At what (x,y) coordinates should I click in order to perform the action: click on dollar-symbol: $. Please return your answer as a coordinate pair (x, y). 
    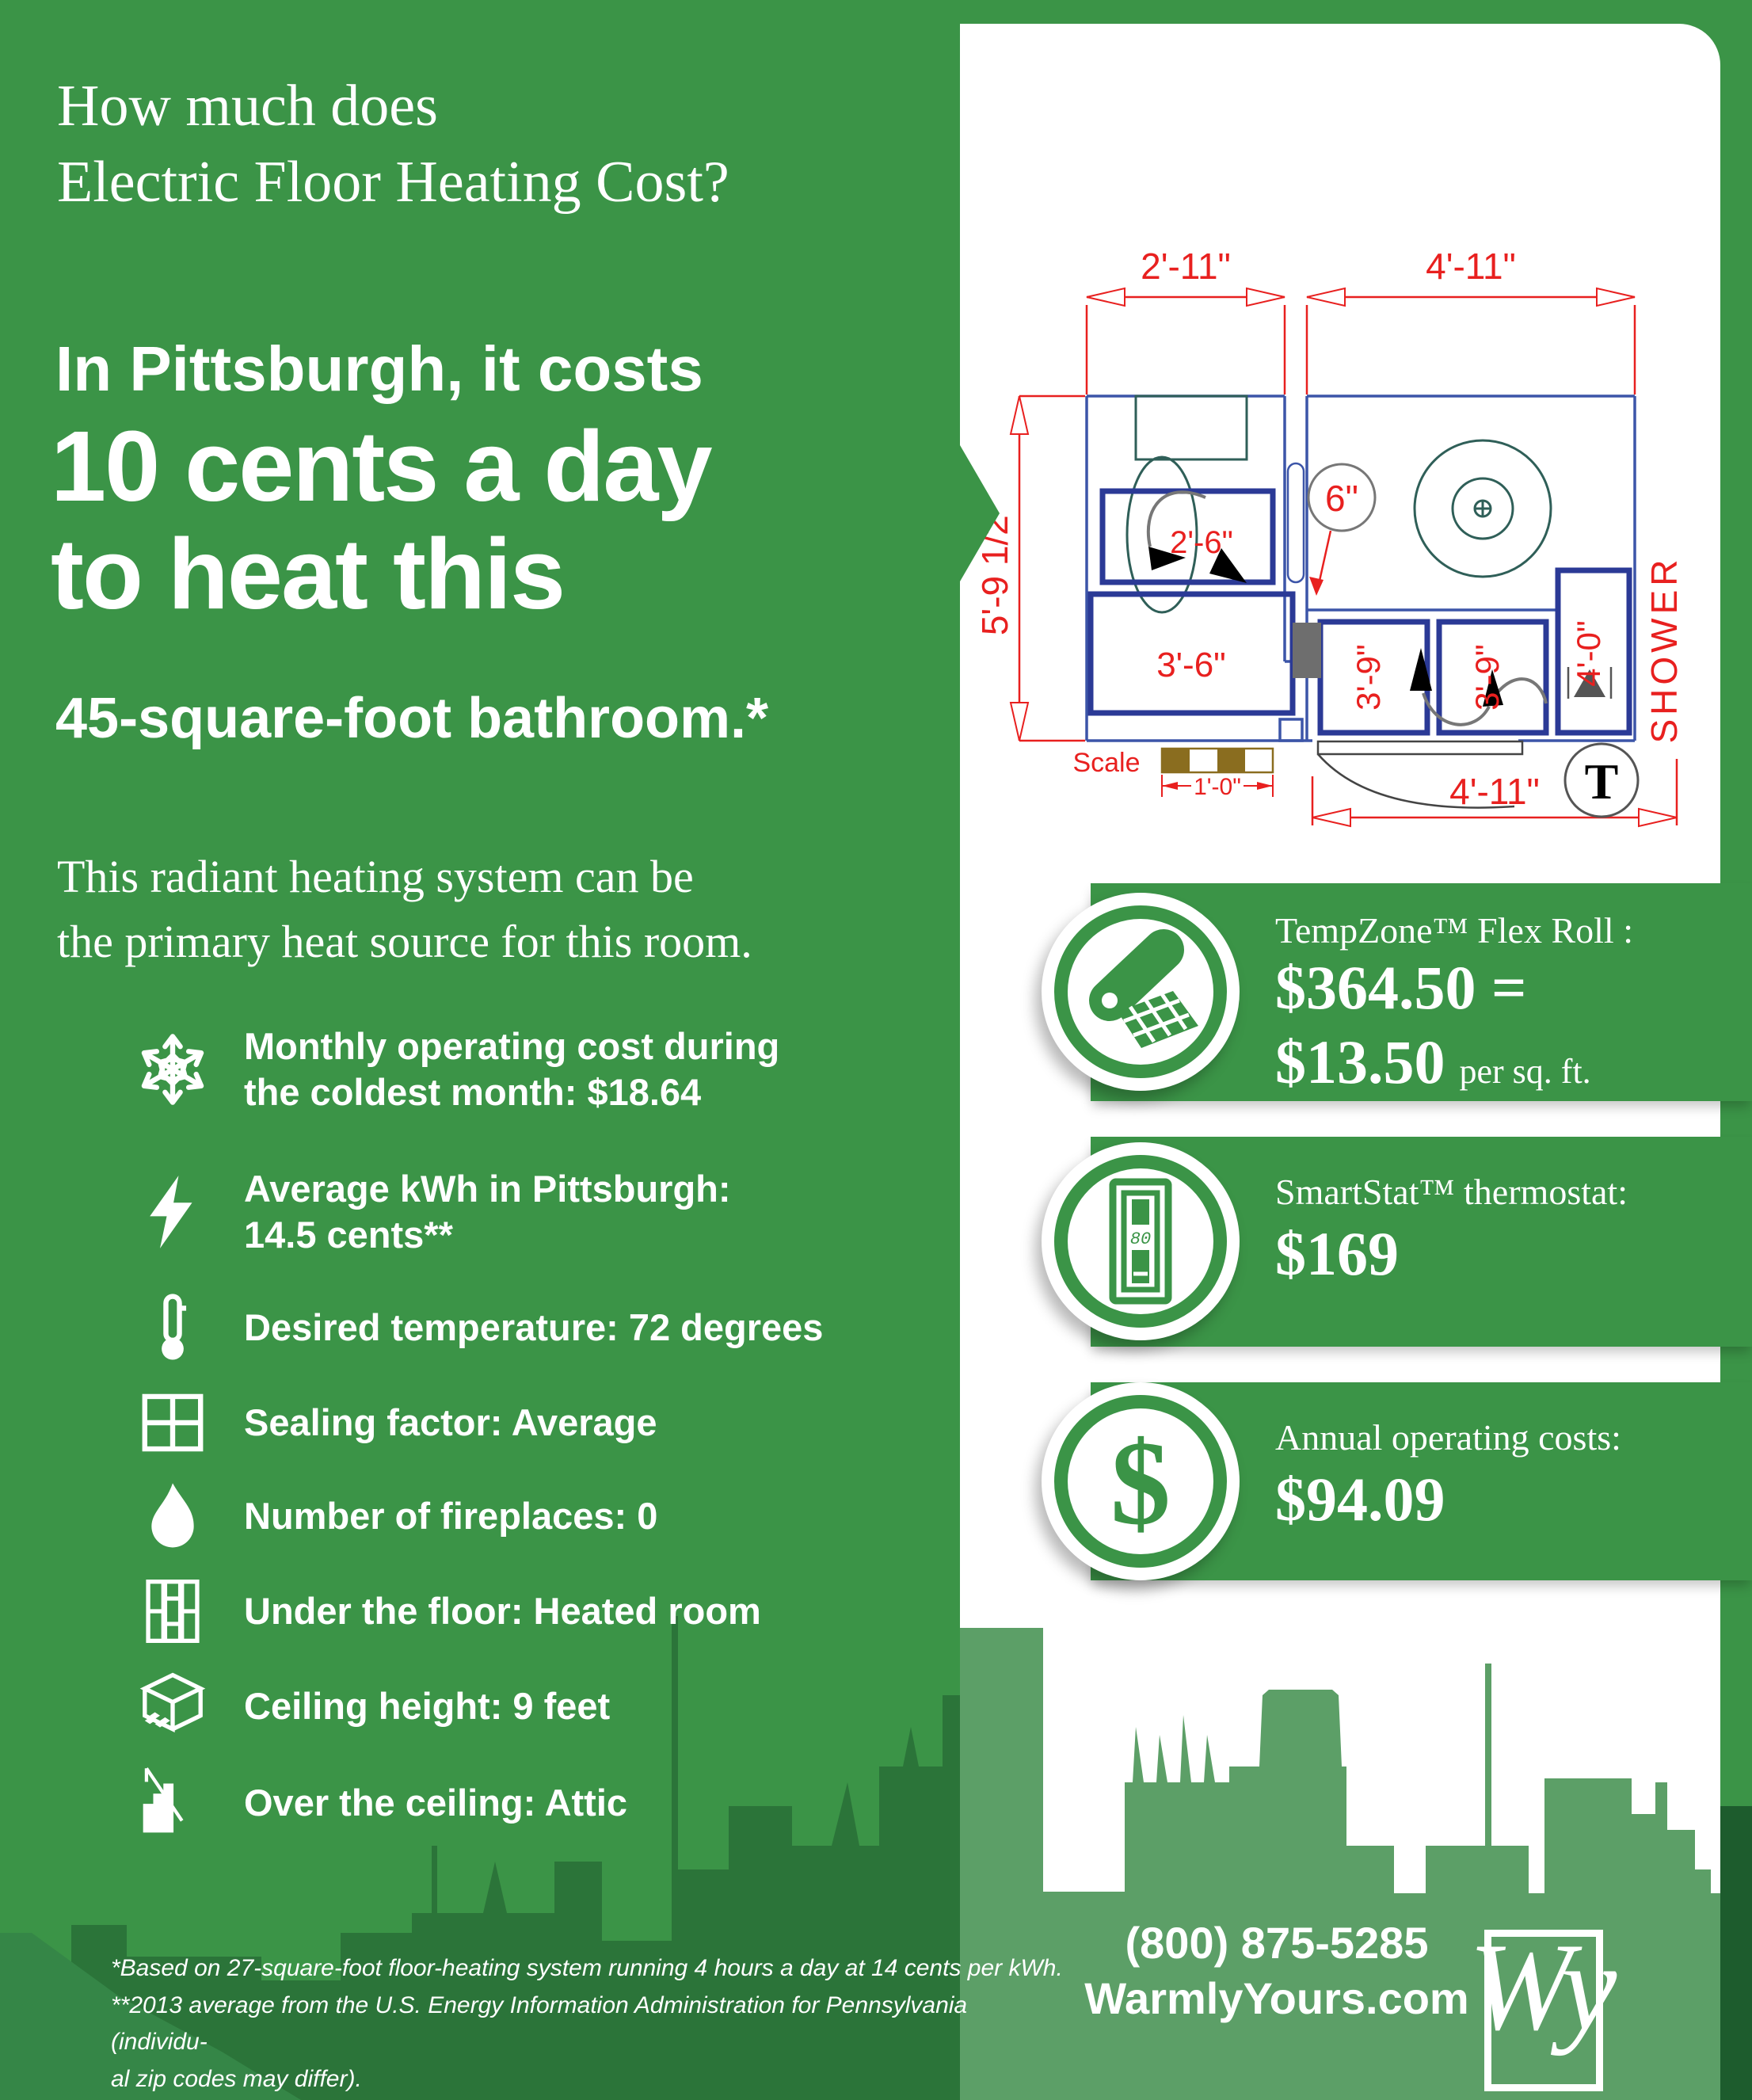
    Looking at the image, I should click on (1140, 1482).